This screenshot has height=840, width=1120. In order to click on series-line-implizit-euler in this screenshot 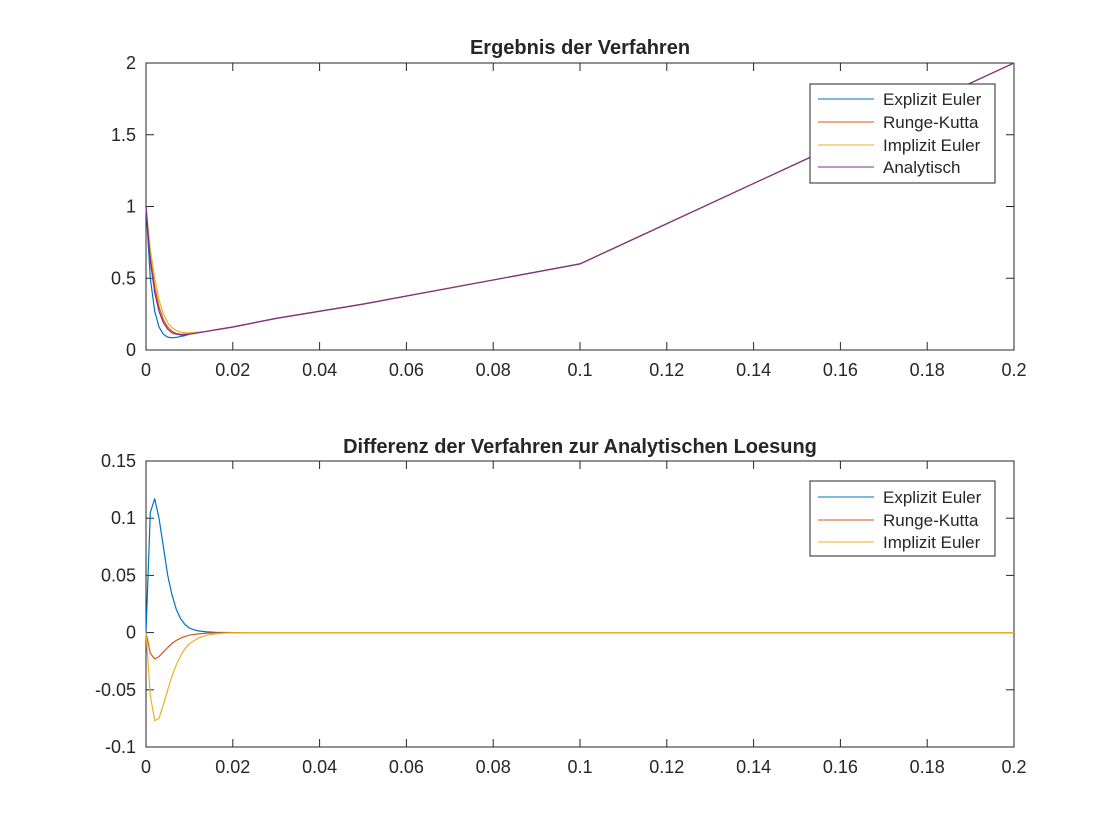, I will do `click(579, 676)`.